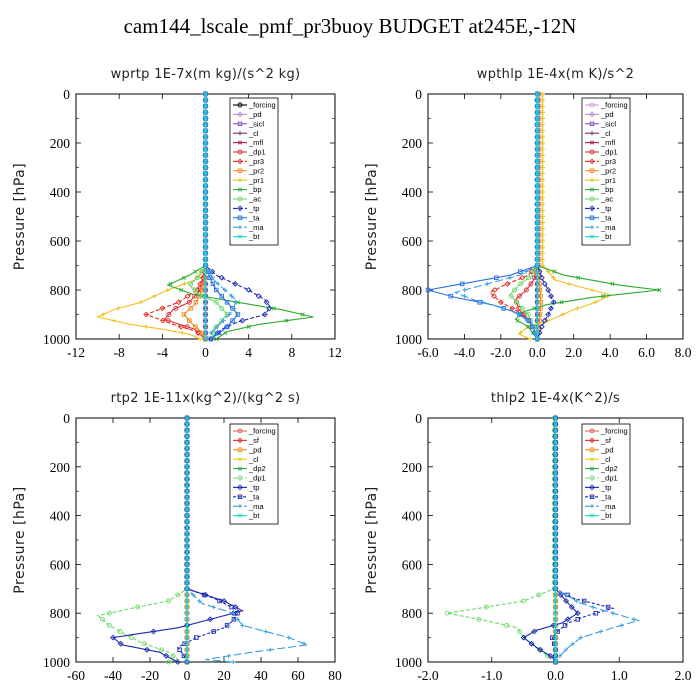  What do you see at coordinates (60, 467) in the screenshot?
I see `y-tick-label: 200` at bounding box center [60, 467].